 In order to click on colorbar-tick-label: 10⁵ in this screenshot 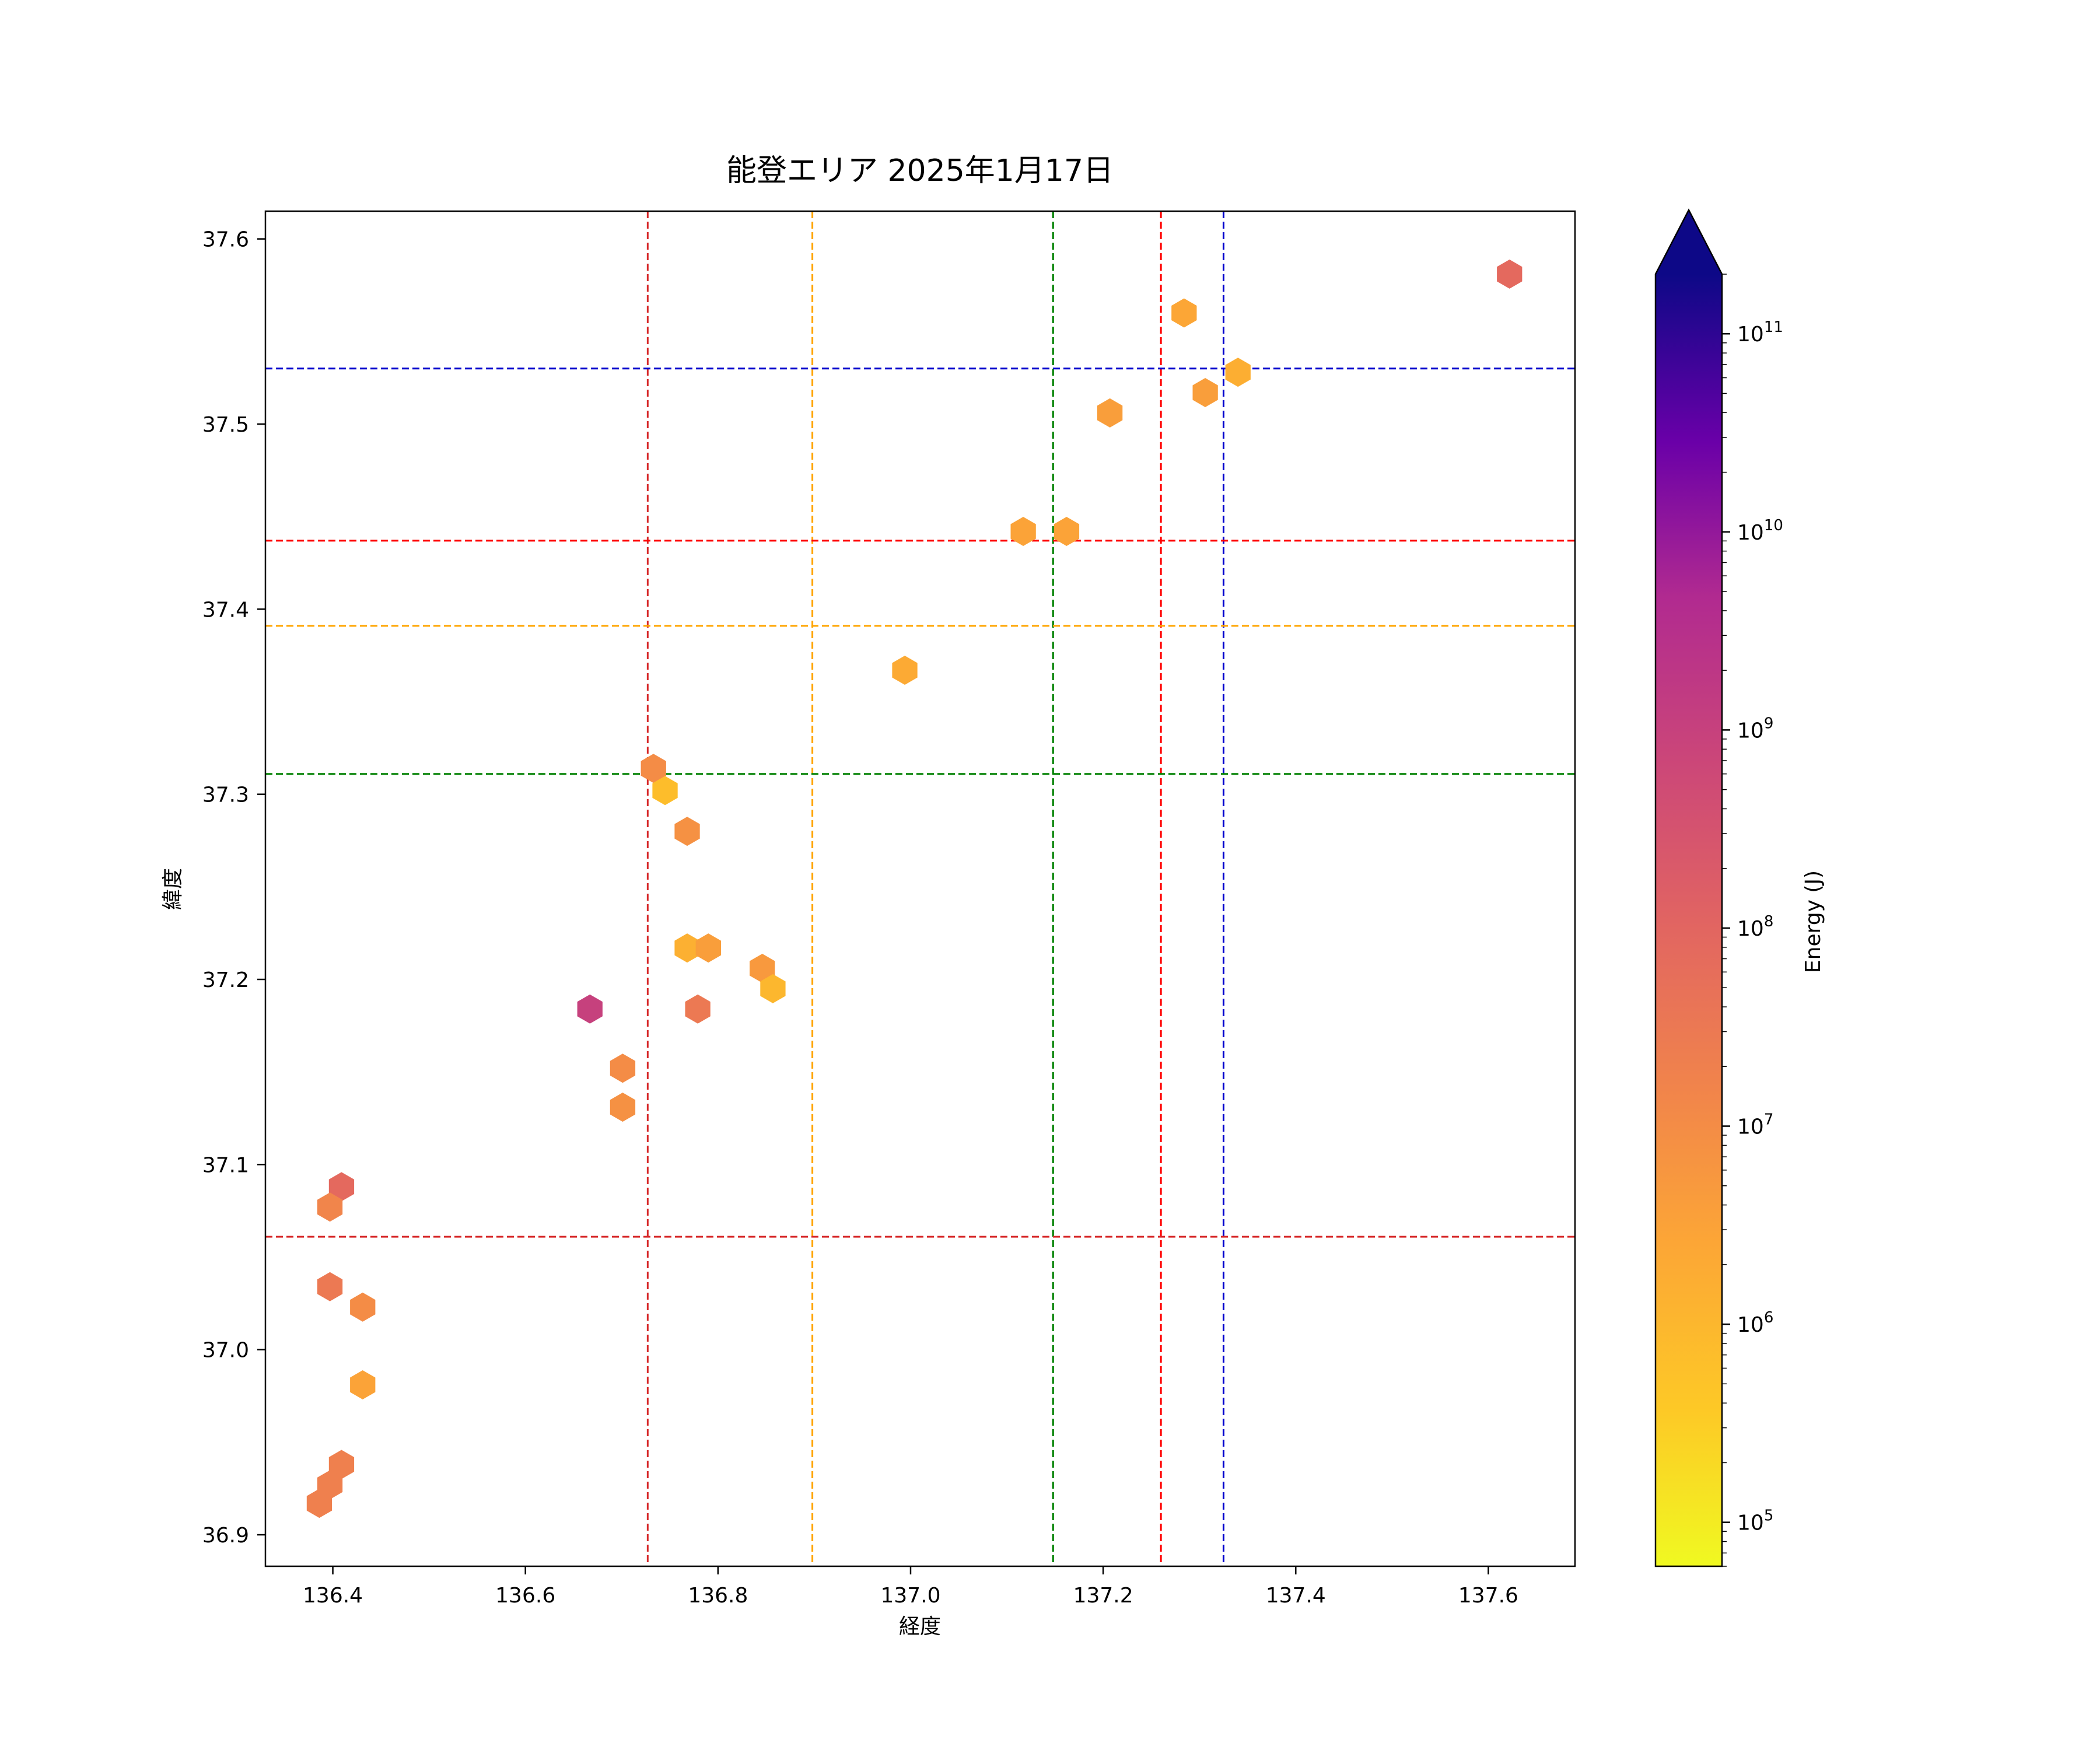, I will do `click(1755, 1521)`.